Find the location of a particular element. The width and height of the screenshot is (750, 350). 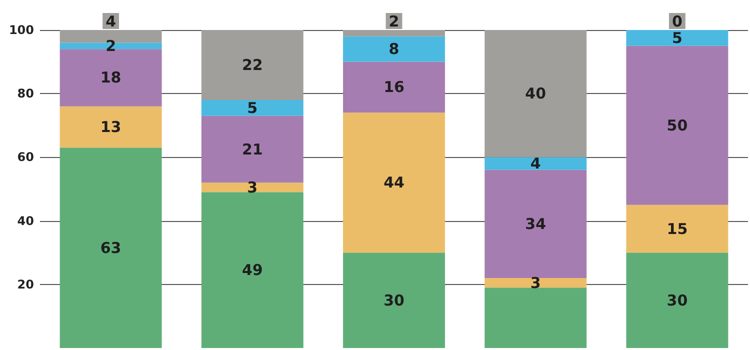

data-label: 15 is located at coordinates (677, 229).